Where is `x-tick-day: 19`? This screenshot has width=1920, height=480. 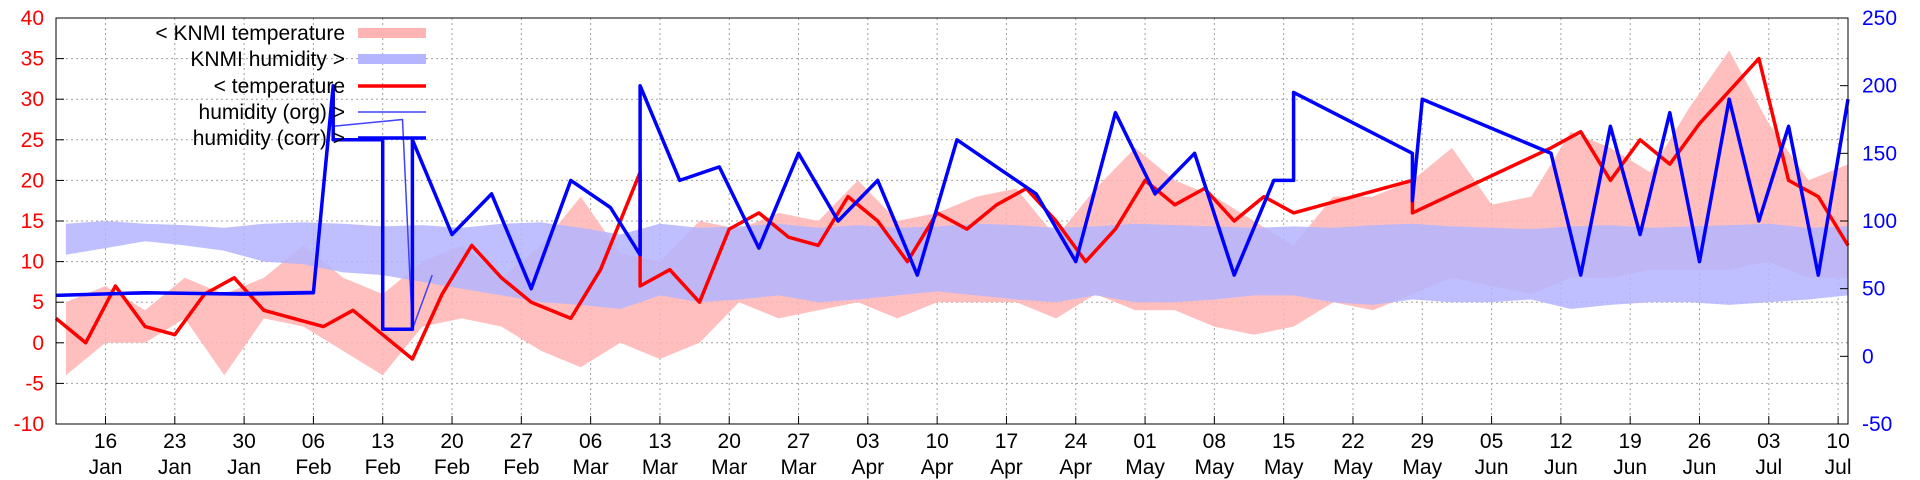 x-tick-day: 19 is located at coordinates (1630, 441).